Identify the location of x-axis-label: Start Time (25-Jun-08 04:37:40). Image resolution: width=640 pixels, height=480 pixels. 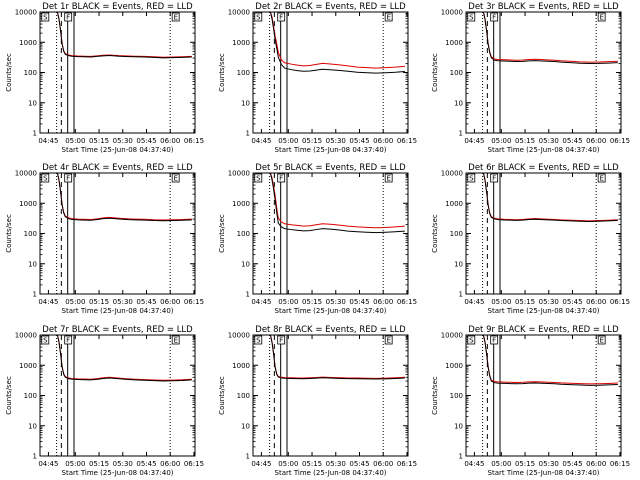
(544, 473).